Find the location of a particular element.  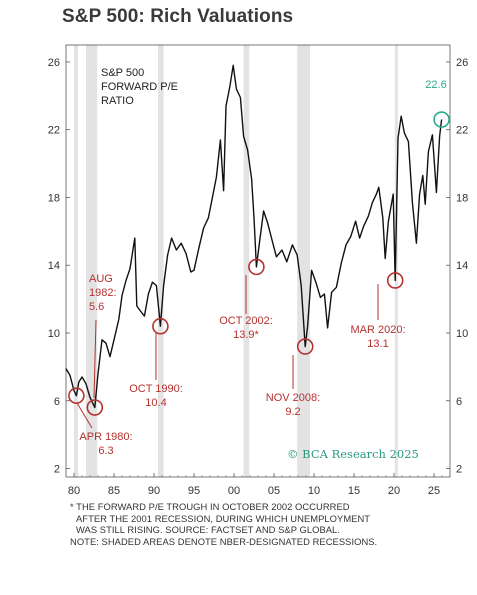

y-tick-label-right: 26 is located at coordinates (462, 63).